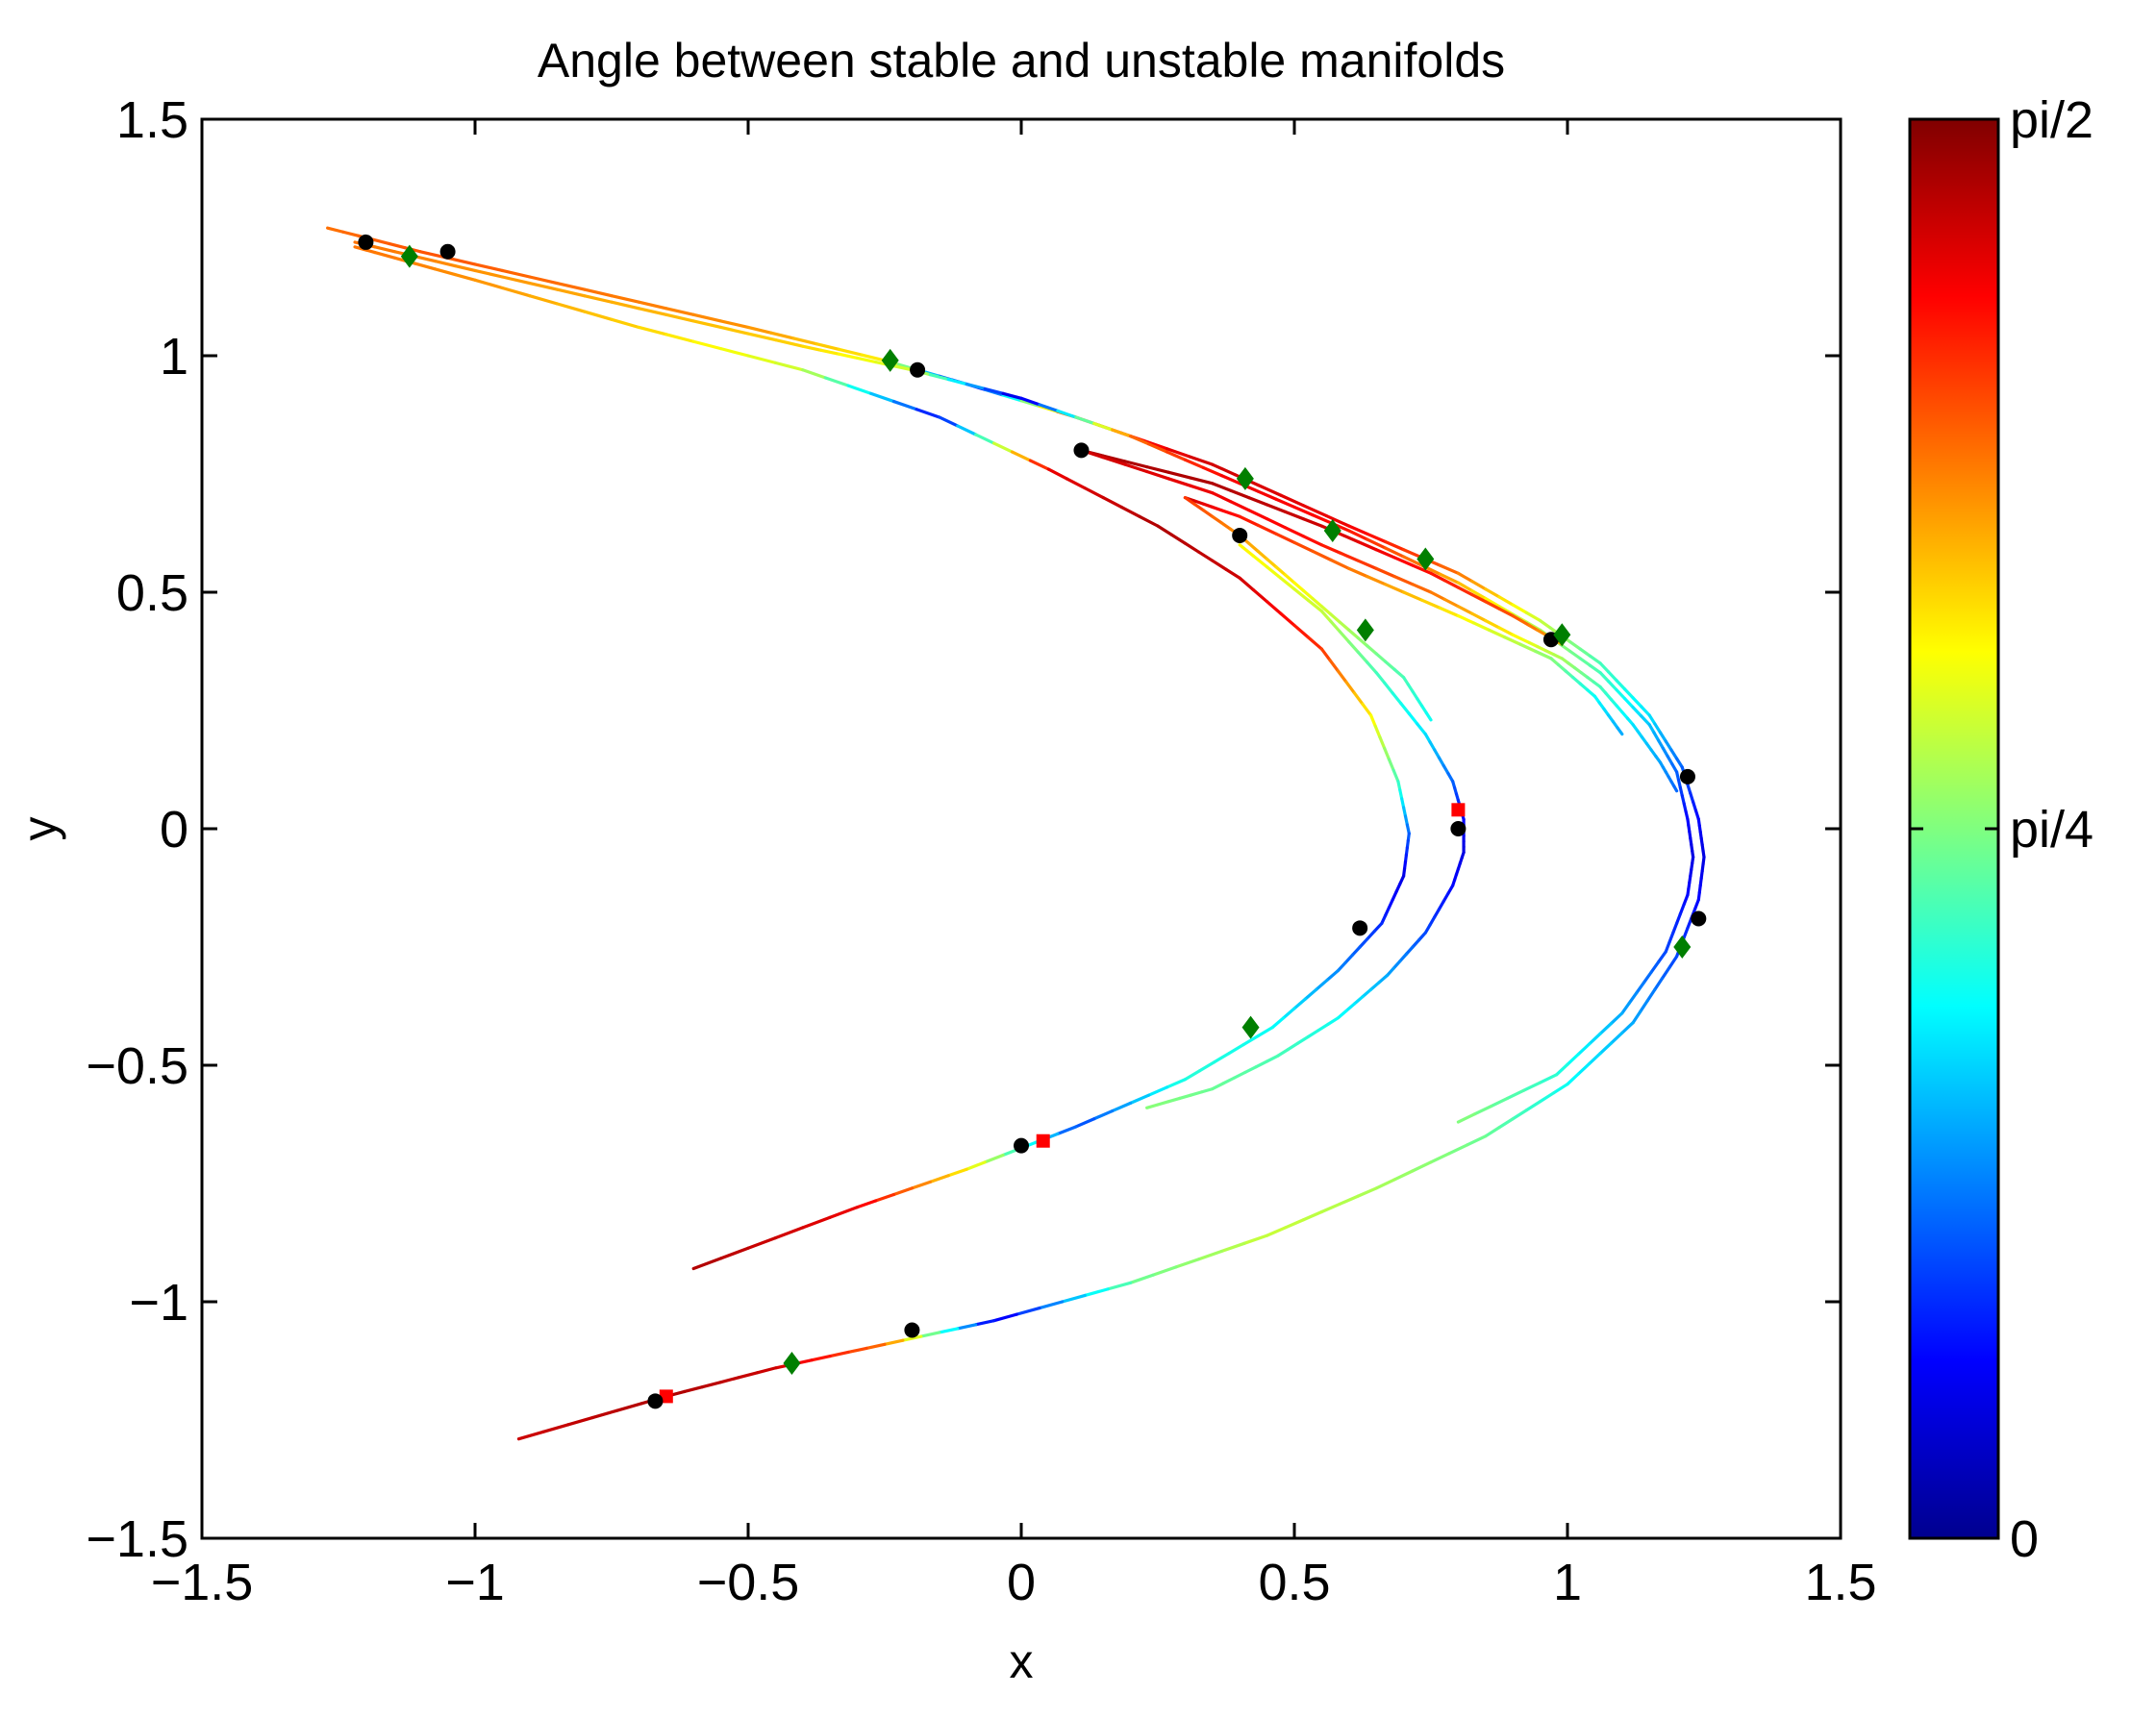  I want to click on y-tick-label: 0, so click(174, 830).